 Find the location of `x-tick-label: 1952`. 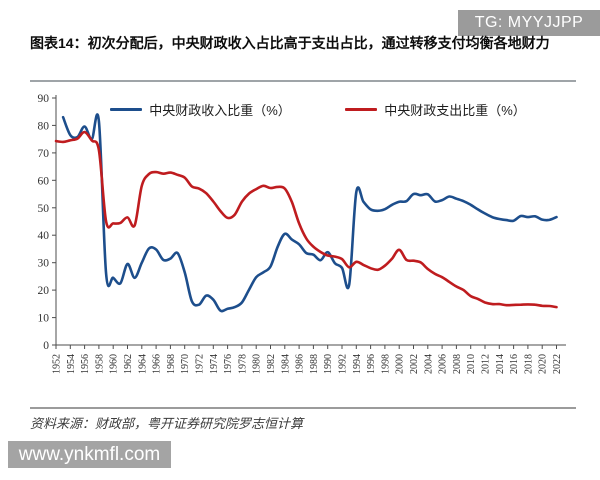

x-tick-label: 1952 is located at coordinates (57, 364).